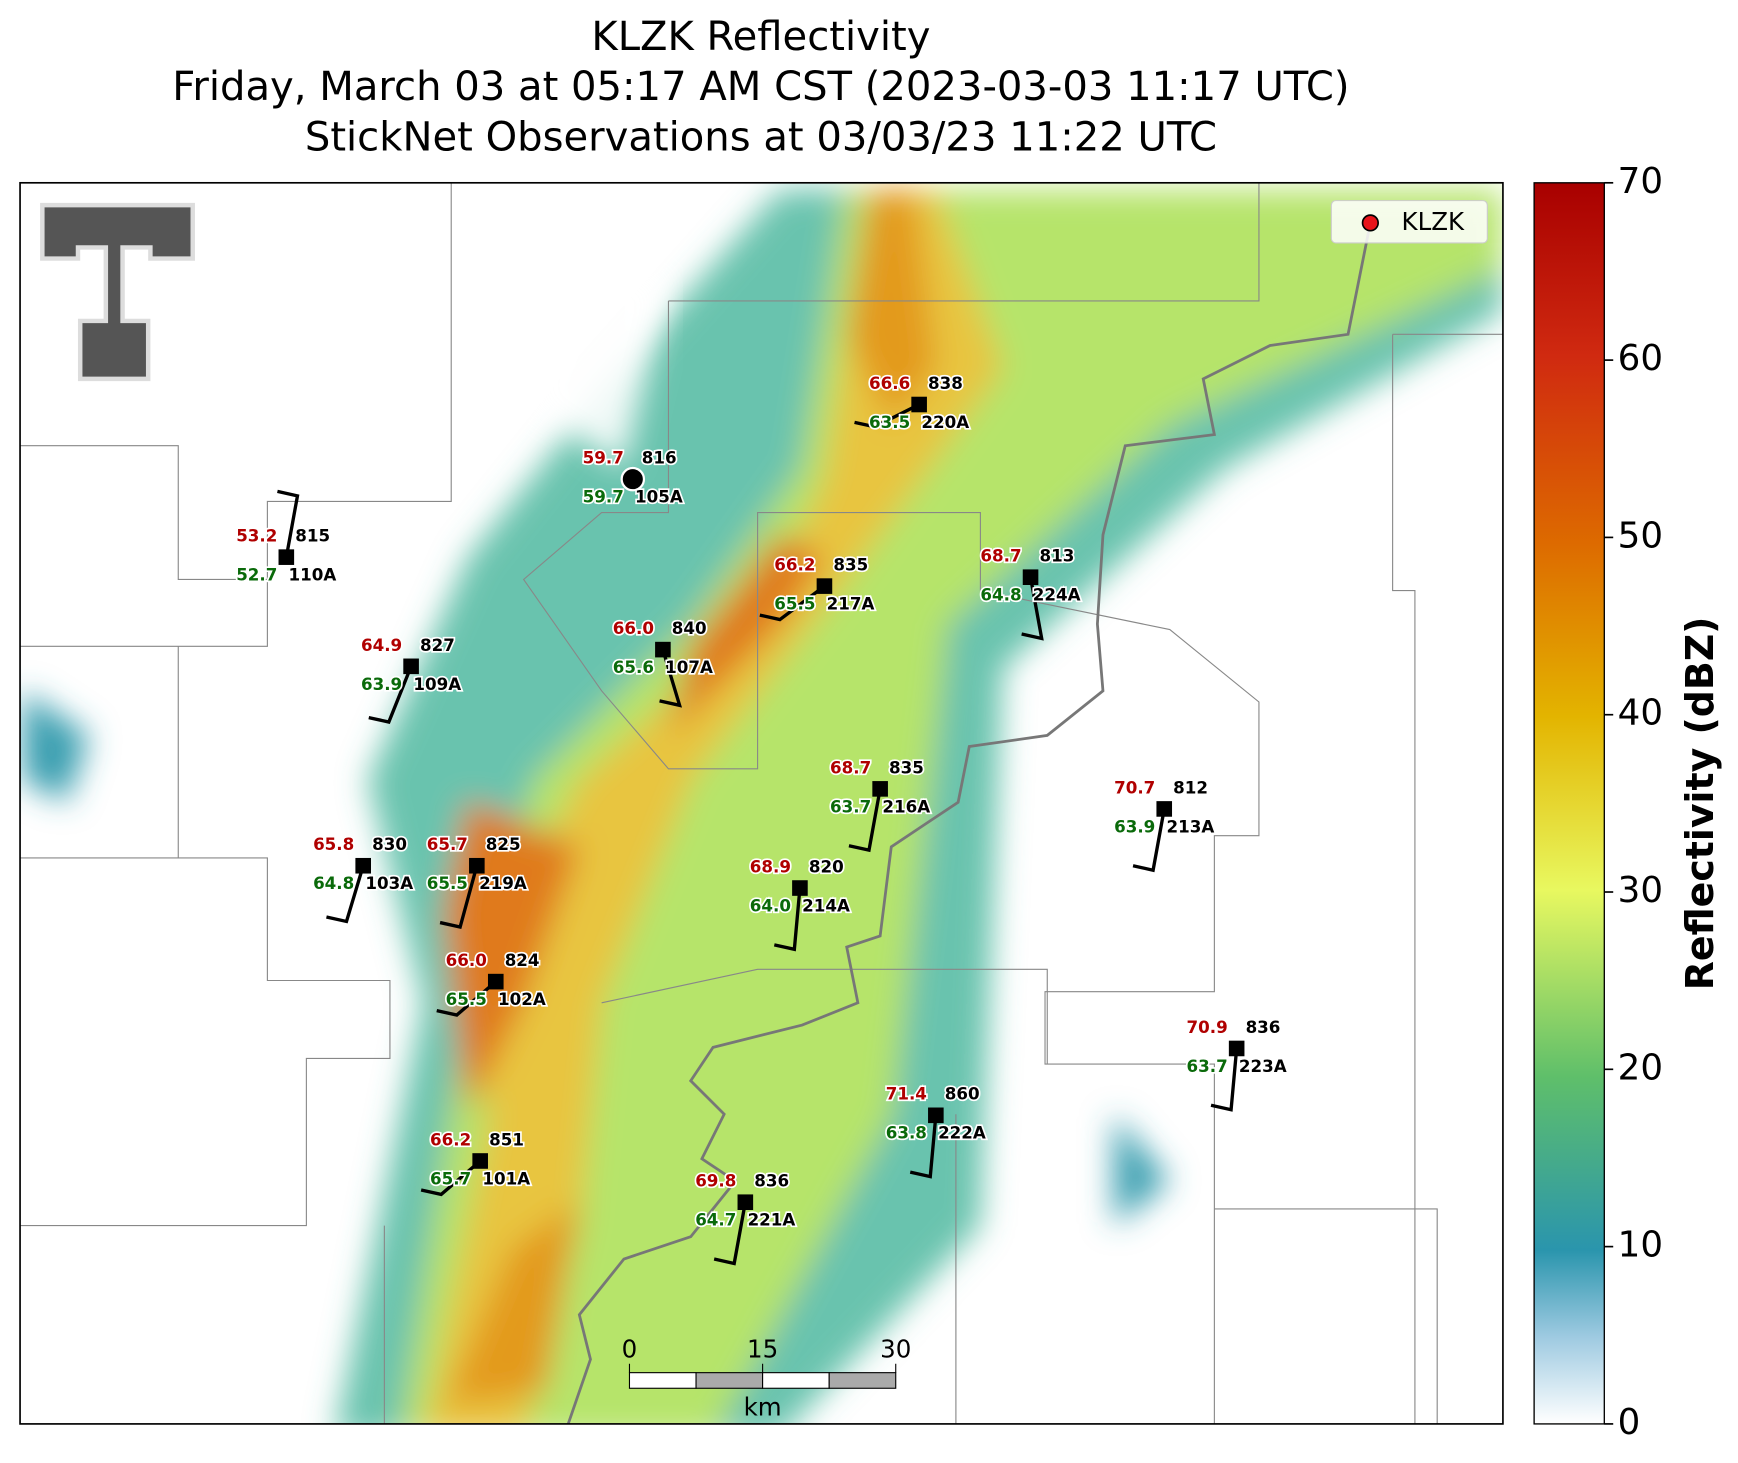  I want to click on colorbar, so click(1569, 803).